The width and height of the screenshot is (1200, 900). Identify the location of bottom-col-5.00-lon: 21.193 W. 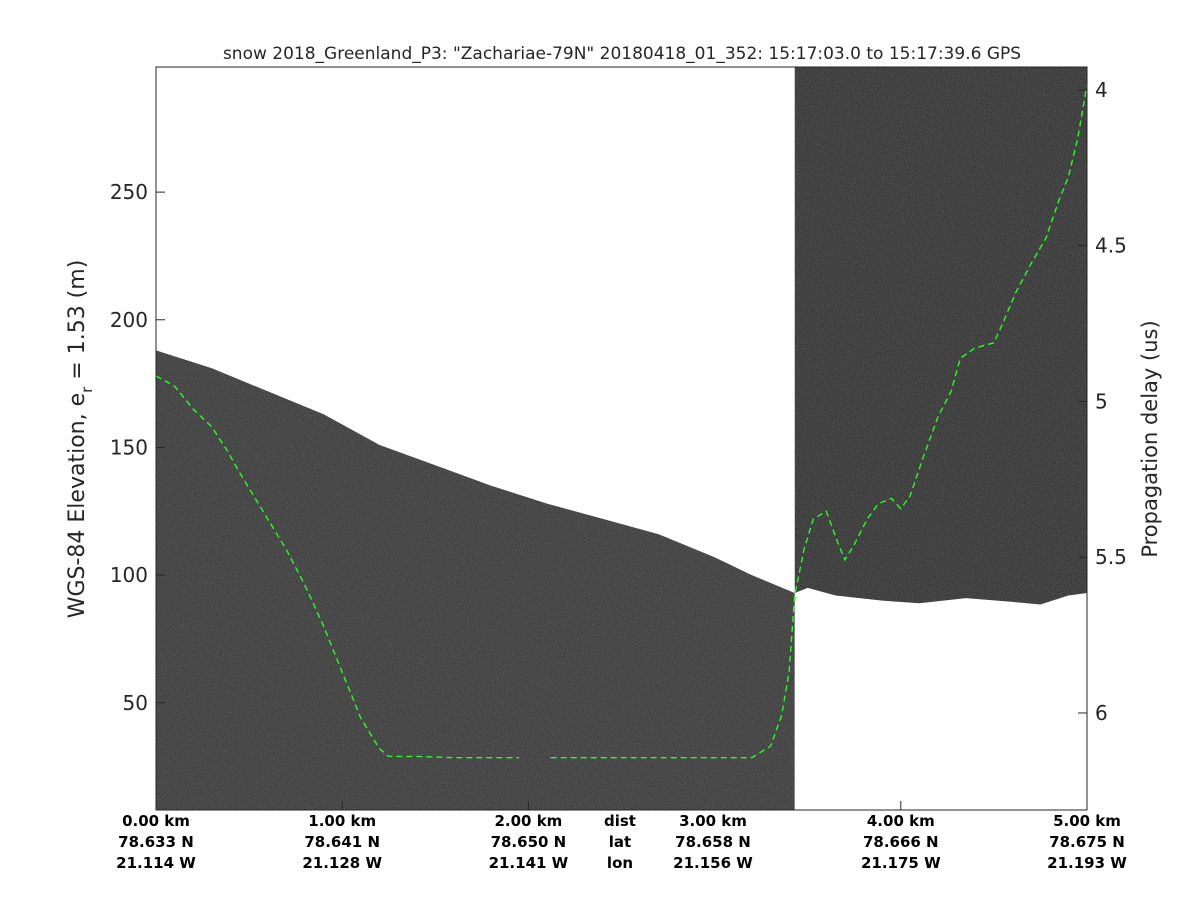
(1087, 863).